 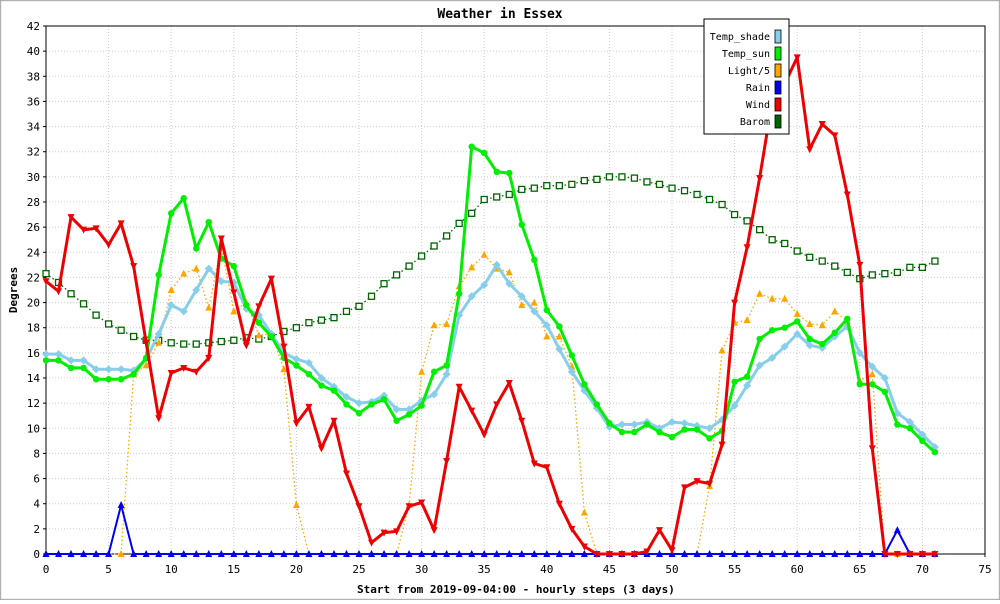 I want to click on y-tick-label: 28, so click(x=33, y=202).